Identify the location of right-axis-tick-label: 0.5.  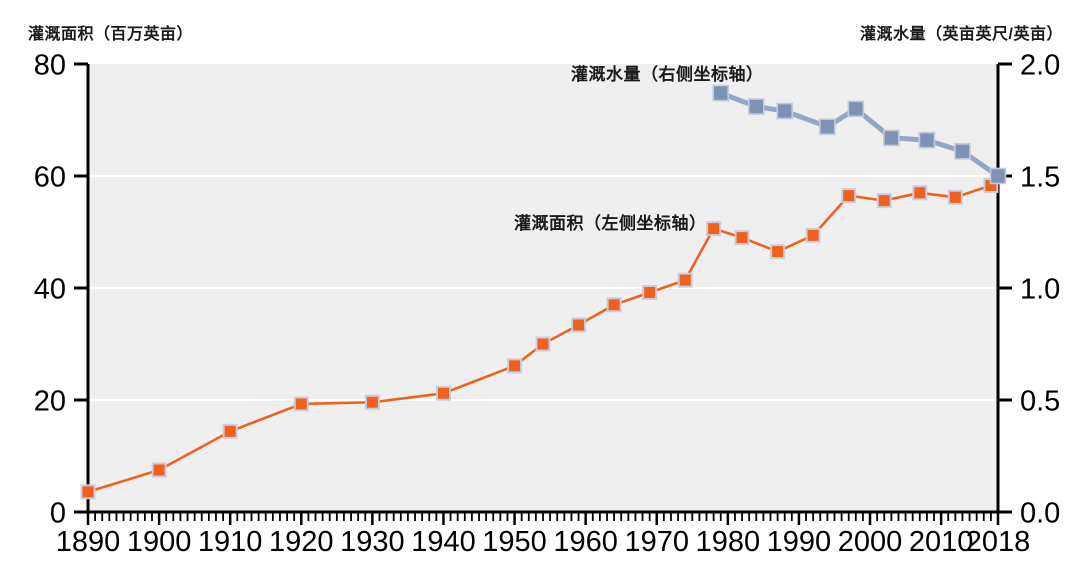
(1040, 401).